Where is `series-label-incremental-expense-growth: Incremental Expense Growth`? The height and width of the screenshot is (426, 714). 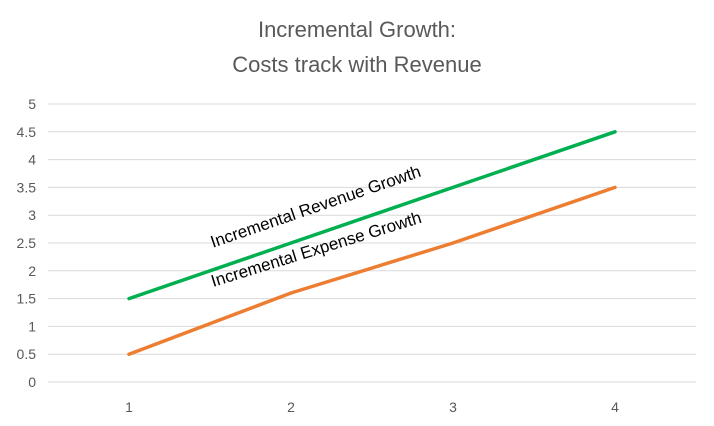
series-label-incremental-expense-growth: Incremental Expense Growth is located at coordinates (316, 249).